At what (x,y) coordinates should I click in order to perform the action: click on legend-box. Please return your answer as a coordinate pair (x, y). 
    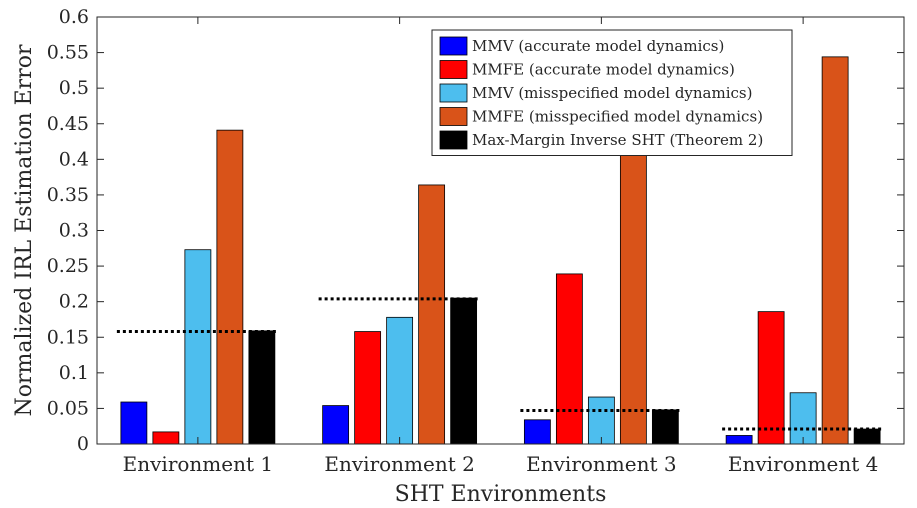
    Looking at the image, I should click on (612, 92).